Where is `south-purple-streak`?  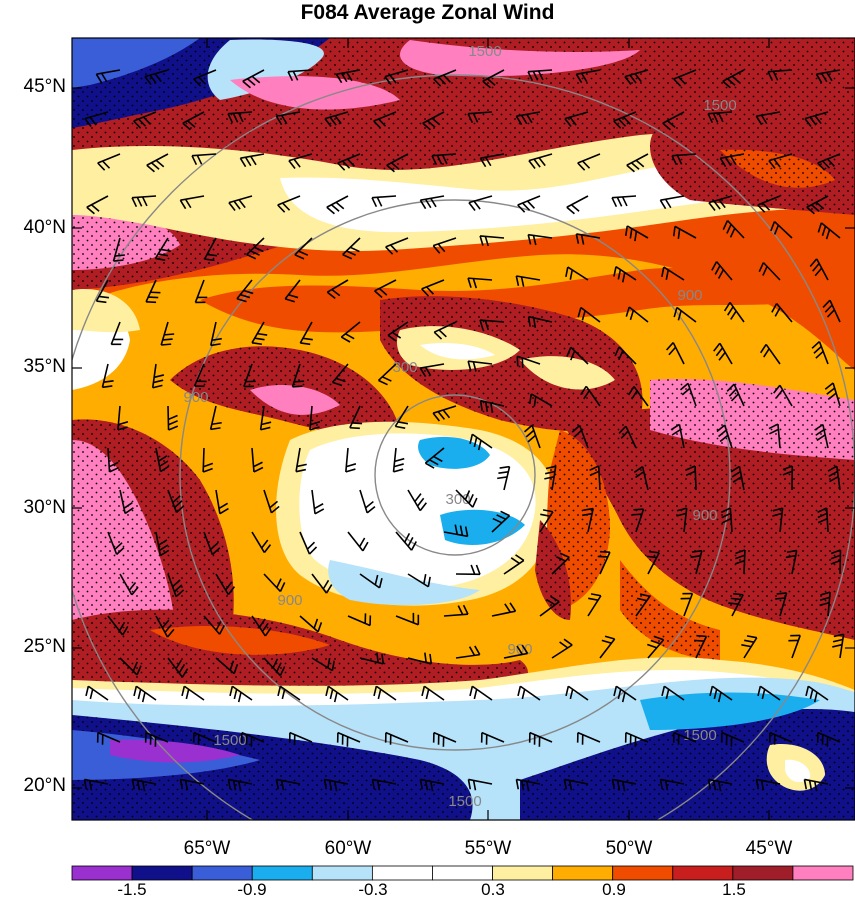 south-purple-streak is located at coordinates (175, 751).